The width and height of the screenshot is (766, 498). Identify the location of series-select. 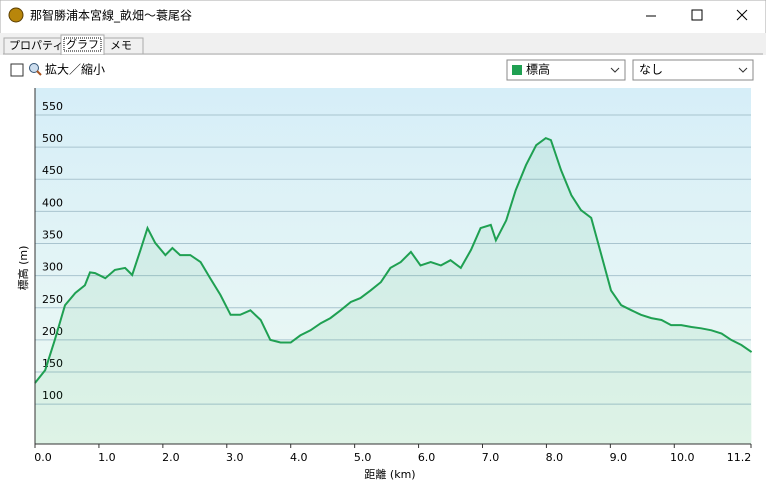
(566, 70).